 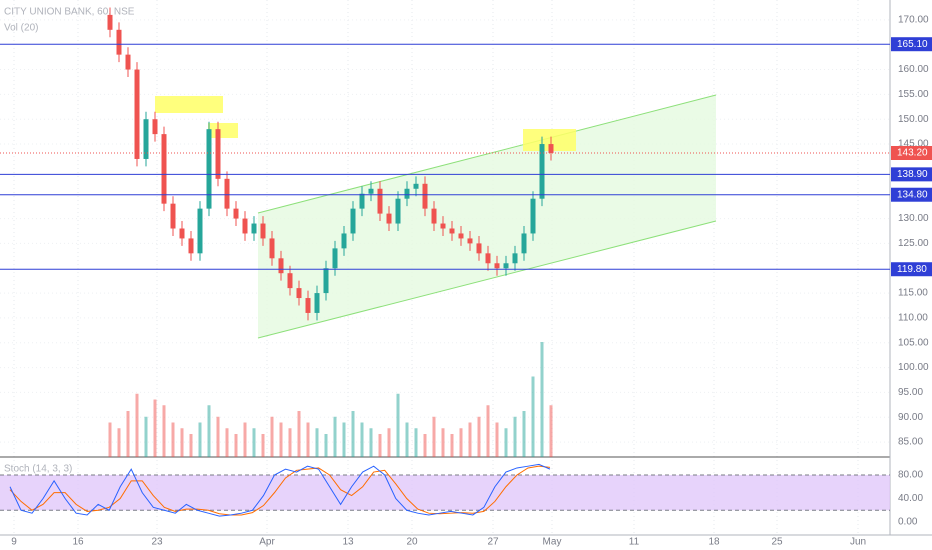 I want to click on y-tick-label: 85.00, so click(x=910, y=442).